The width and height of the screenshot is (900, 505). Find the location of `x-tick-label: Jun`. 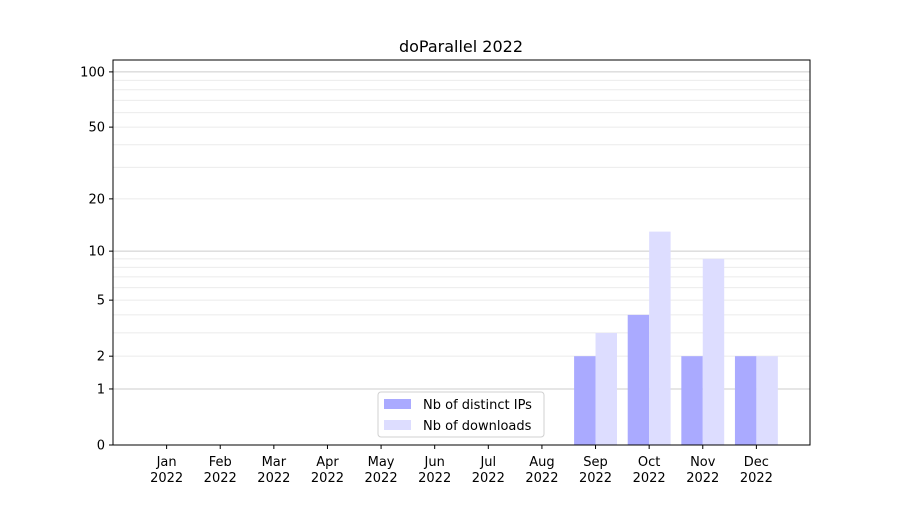

x-tick-label: Jun is located at coordinates (434, 462).